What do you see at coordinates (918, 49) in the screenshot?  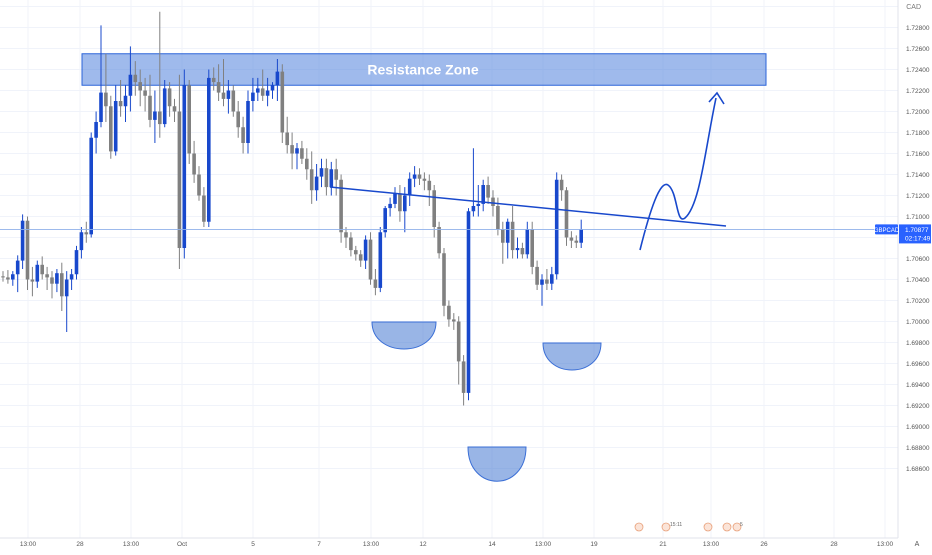 I see `y-tick-label: 1.72600` at bounding box center [918, 49].